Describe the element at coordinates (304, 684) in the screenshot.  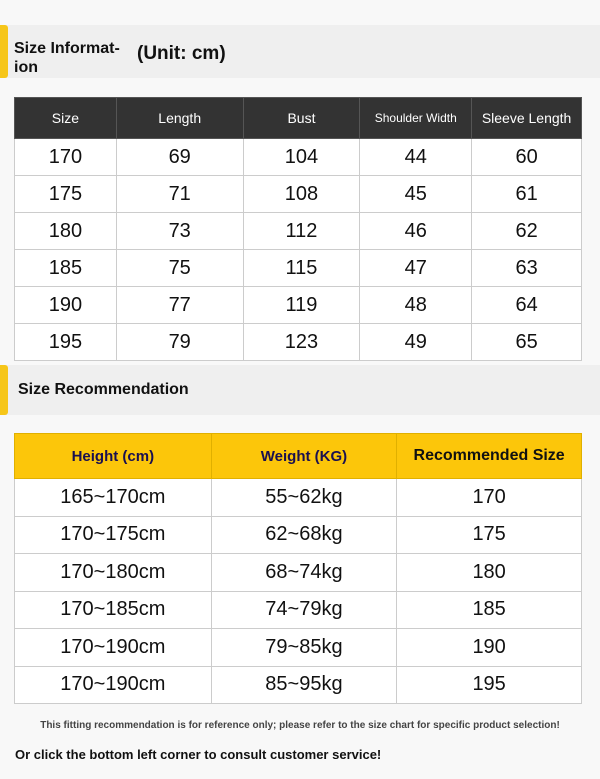
I see `table-cell: 85~95kg` at that location.